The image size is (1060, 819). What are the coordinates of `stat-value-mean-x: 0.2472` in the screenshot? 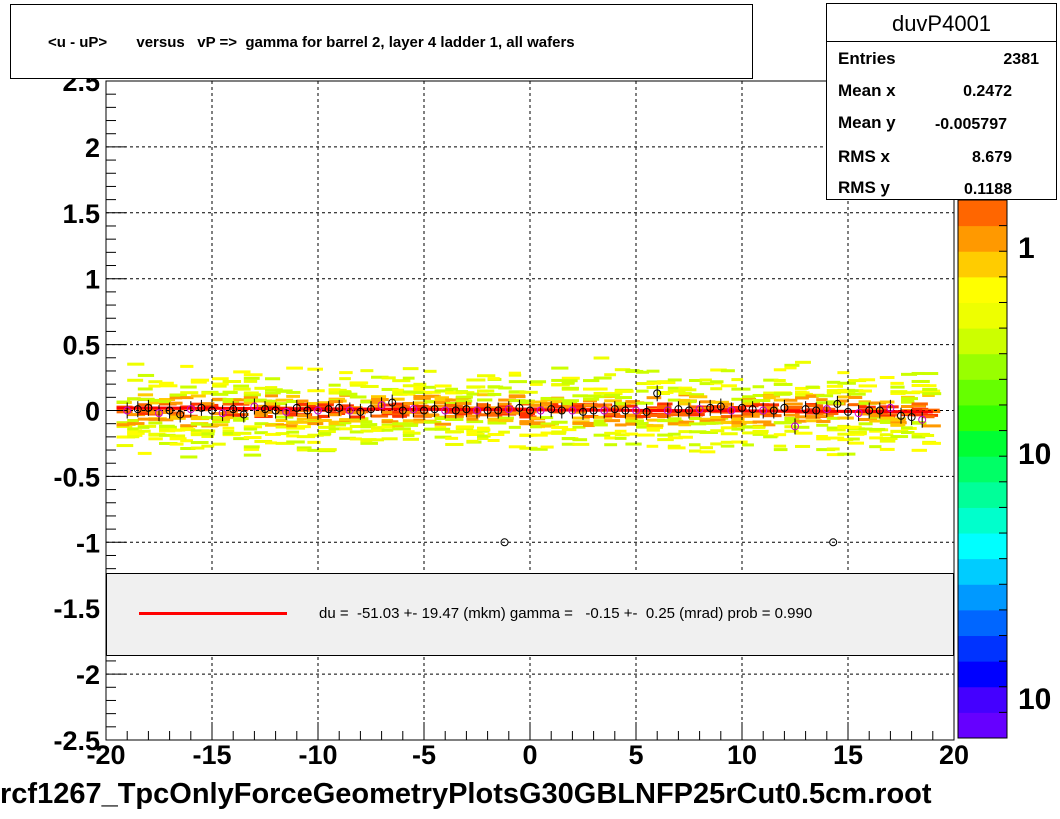 It's located at (987, 91).